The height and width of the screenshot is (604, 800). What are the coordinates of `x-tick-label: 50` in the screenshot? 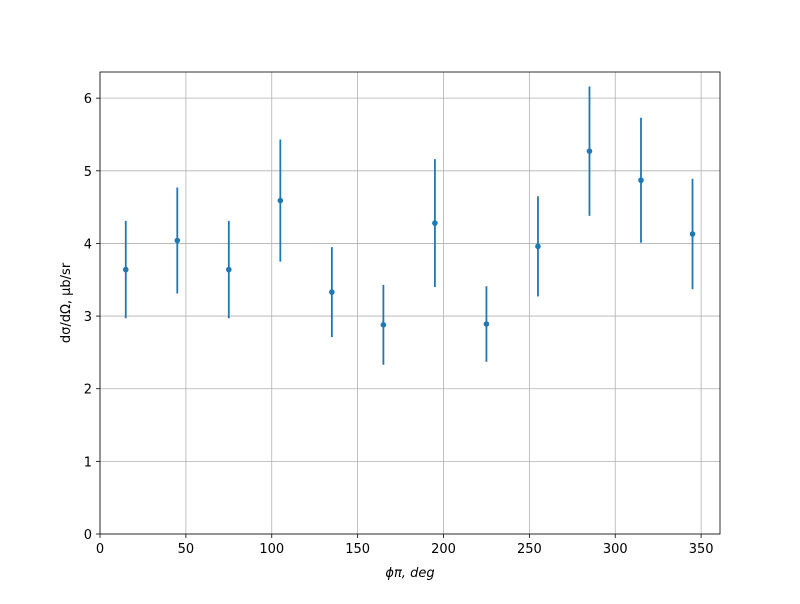 It's located at (186, 549).